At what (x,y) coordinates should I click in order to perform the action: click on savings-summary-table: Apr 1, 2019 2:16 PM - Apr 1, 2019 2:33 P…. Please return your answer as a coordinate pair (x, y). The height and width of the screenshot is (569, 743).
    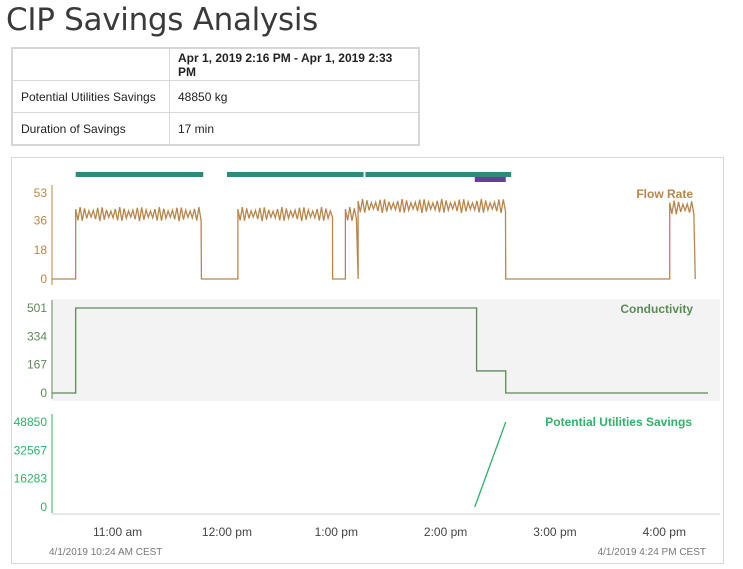
    Looking at the image, I should click on (215, 96).